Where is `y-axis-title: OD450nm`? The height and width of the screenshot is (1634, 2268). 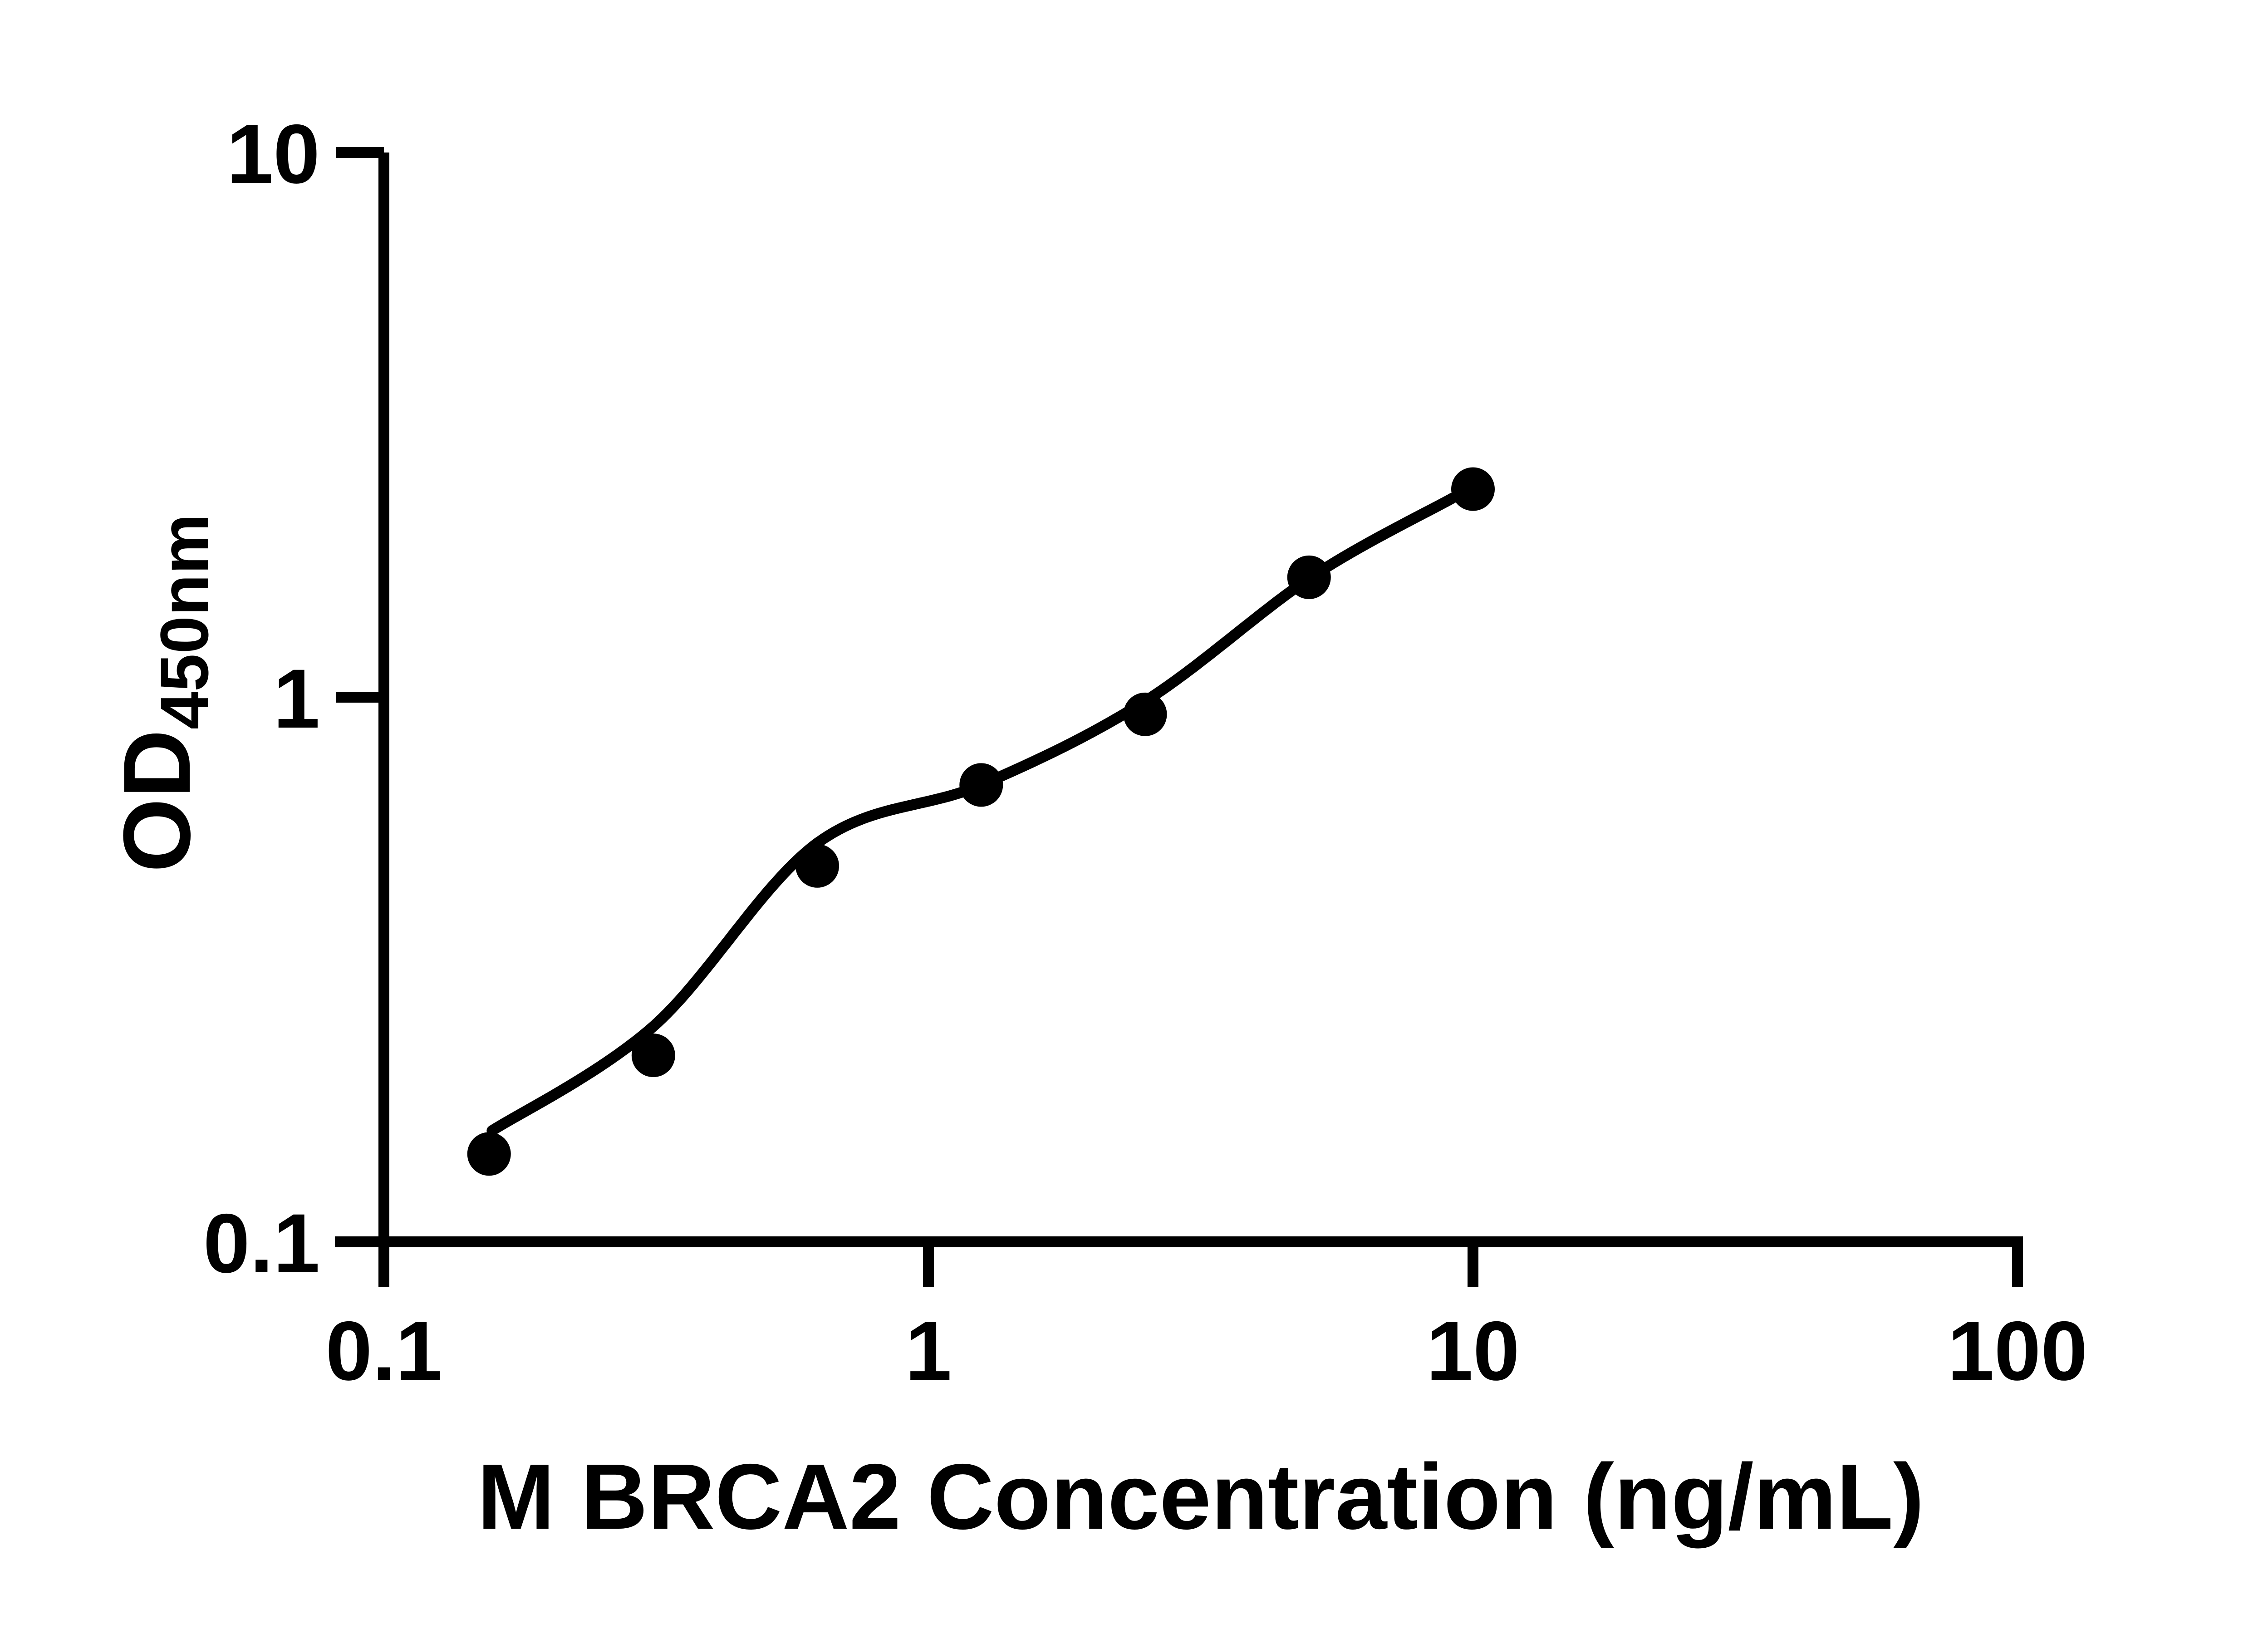
y-axis-title: OD450nm is located at coordinates (162, 693).